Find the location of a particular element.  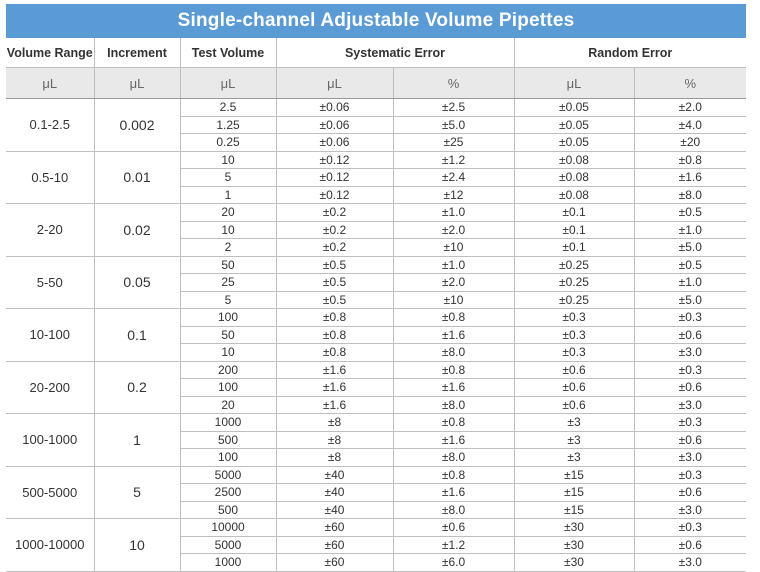

increment-cell: 0.05 is located at coordinates (136, 282).